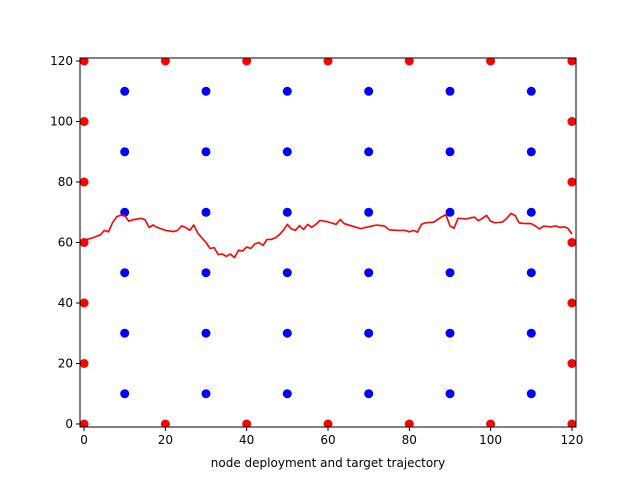 The height and width of the screenshot is (480, 640). I want to click on y-tick-label: 120, so click(61, 61).